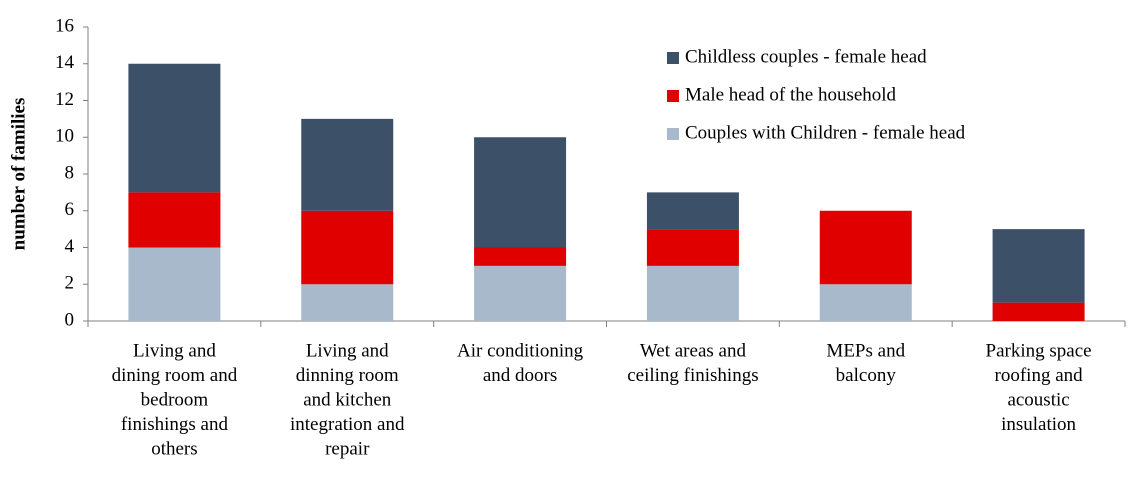 This screenshot has width=1132, height=479. What do you see at coordinates (18, 174) in the screenshot?
I see `y-axis-label: number of families` at bounding box center [18, 174].